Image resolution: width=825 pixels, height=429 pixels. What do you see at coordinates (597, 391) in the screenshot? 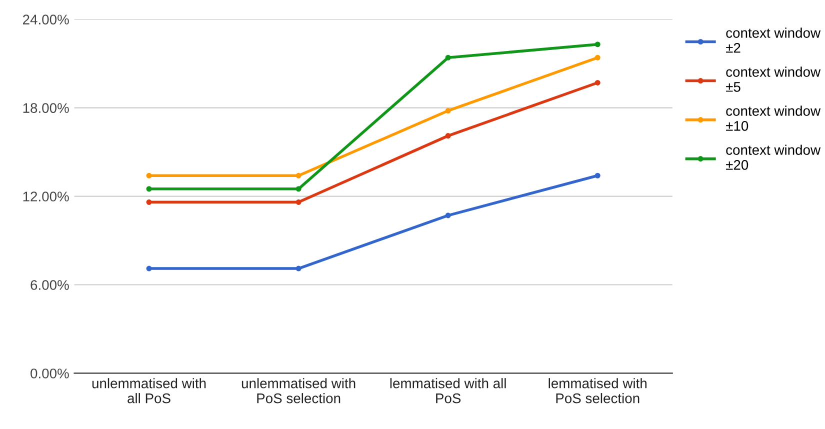
I see `x-tick-label: lemmatised with PoS selection` at bounding box center [597, 391].